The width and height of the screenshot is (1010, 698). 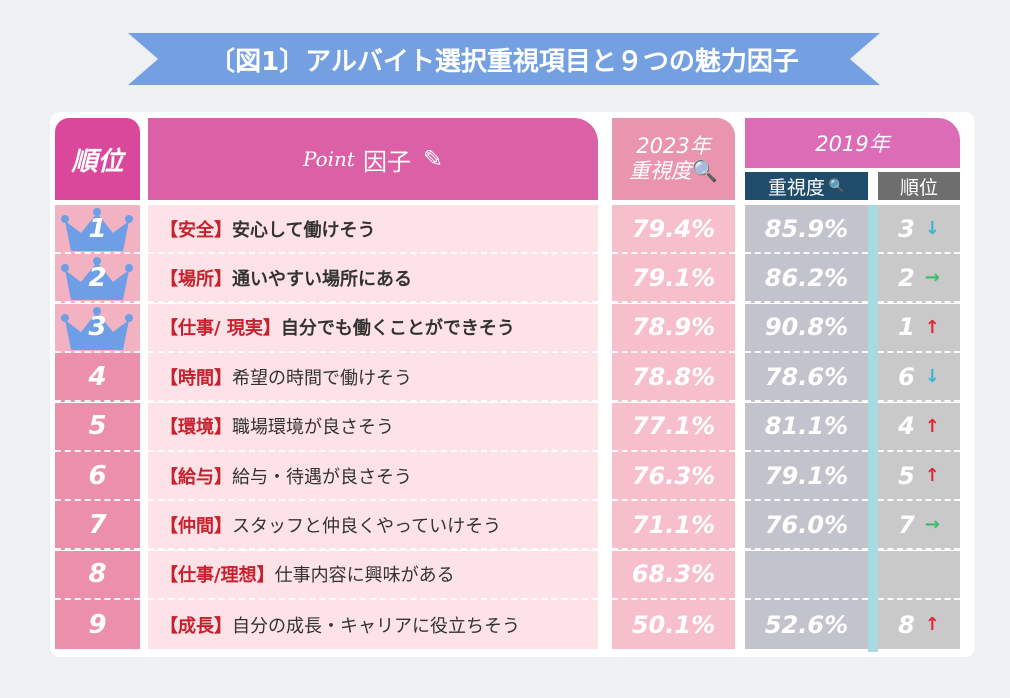 I want to click on factor-tag: 【時間】, so click(x=196, y=378).